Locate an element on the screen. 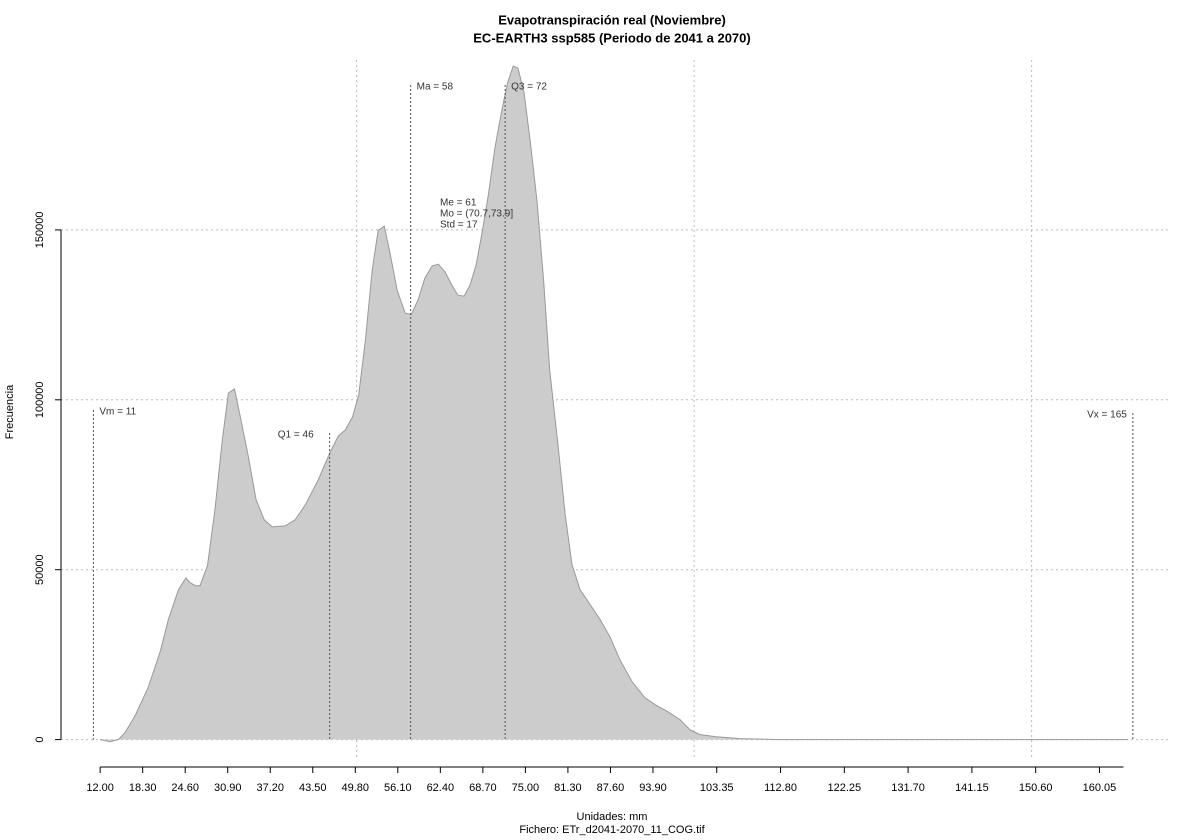  x-tick-label: 75.00 is located at coordinates (526, 788).